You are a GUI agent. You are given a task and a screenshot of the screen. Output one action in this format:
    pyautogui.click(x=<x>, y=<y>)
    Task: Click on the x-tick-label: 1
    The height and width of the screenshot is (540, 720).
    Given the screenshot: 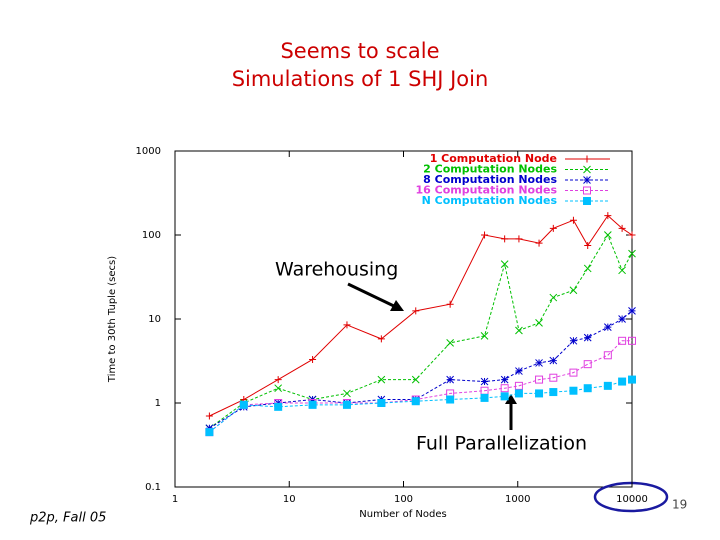 What is the action you would take?
    pyautogui.click(x=175, y=499)
    